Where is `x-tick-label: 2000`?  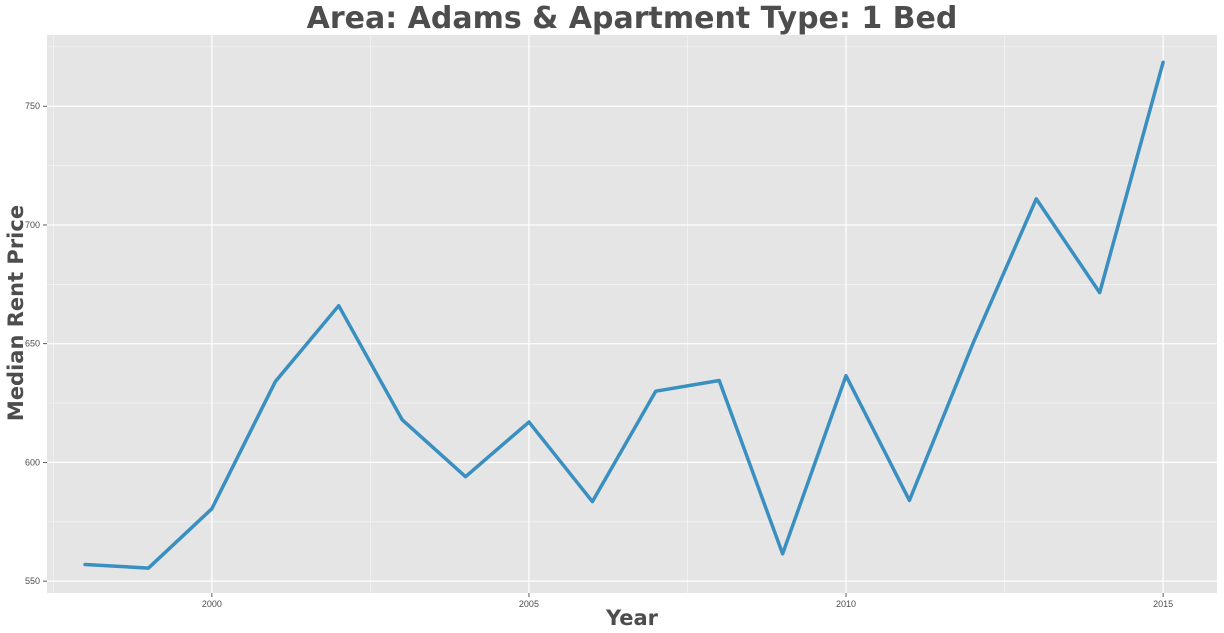 x-tick-label: 2000 is located at coordinates (212, 604).